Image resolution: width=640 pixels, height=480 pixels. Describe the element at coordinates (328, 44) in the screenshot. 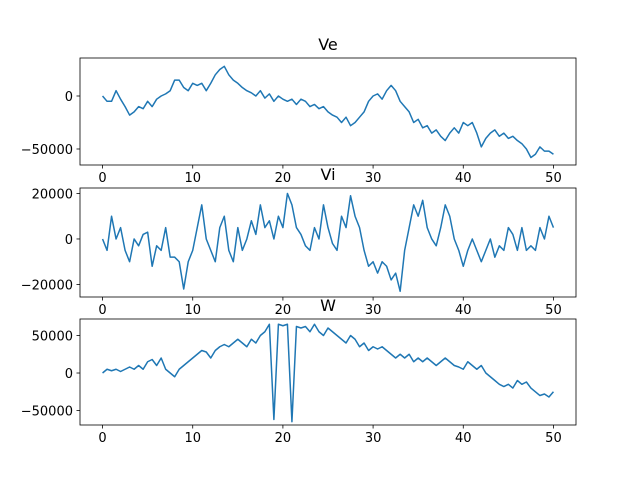

I see `chart-title: Ve` at that location.